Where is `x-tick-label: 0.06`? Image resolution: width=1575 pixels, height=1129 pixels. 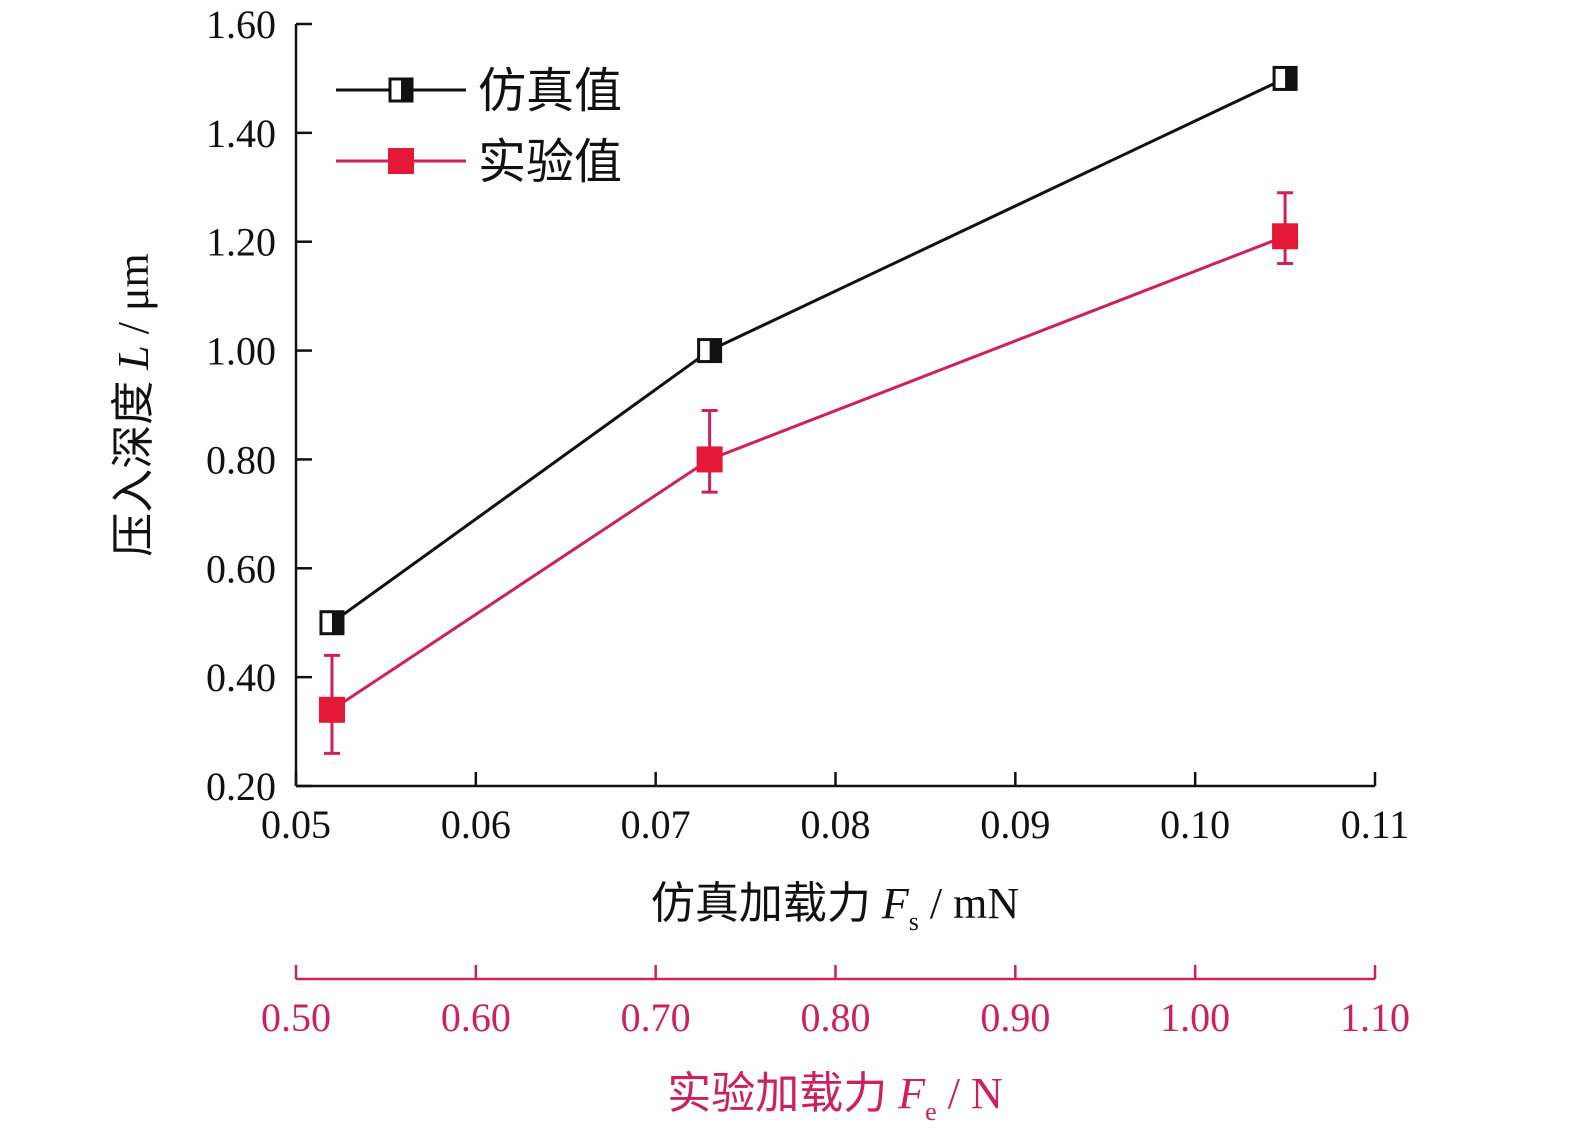
x-tick-label: 0.06 is located at coordinates (476, 824).